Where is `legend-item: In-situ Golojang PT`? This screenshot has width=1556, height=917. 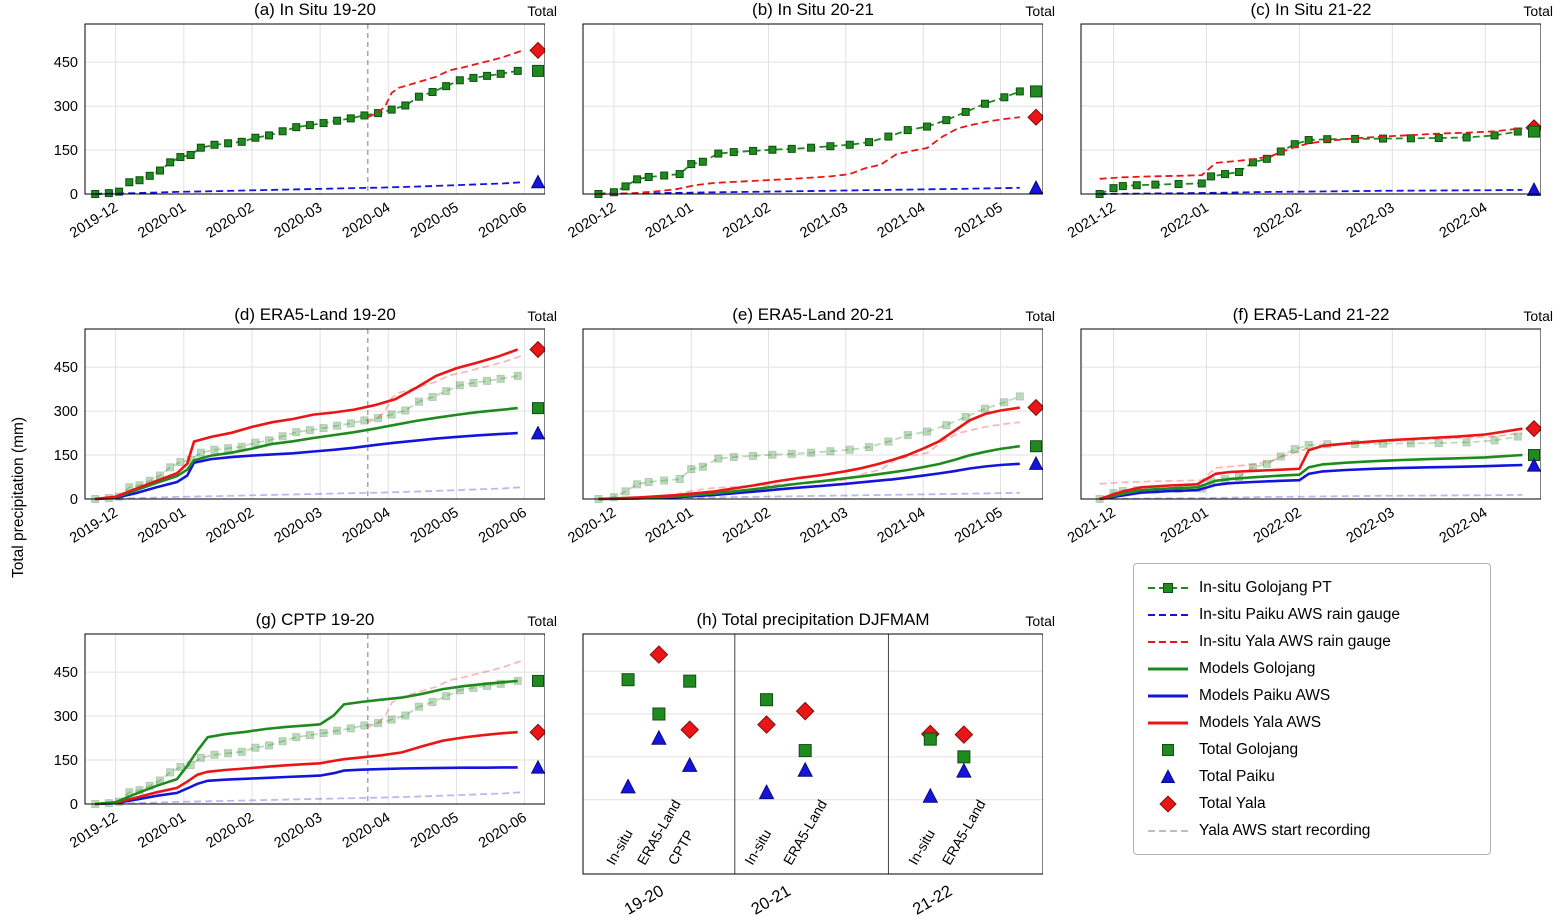 legend-item: In-situ Golojang PT is located at coordinates (1312, 587).